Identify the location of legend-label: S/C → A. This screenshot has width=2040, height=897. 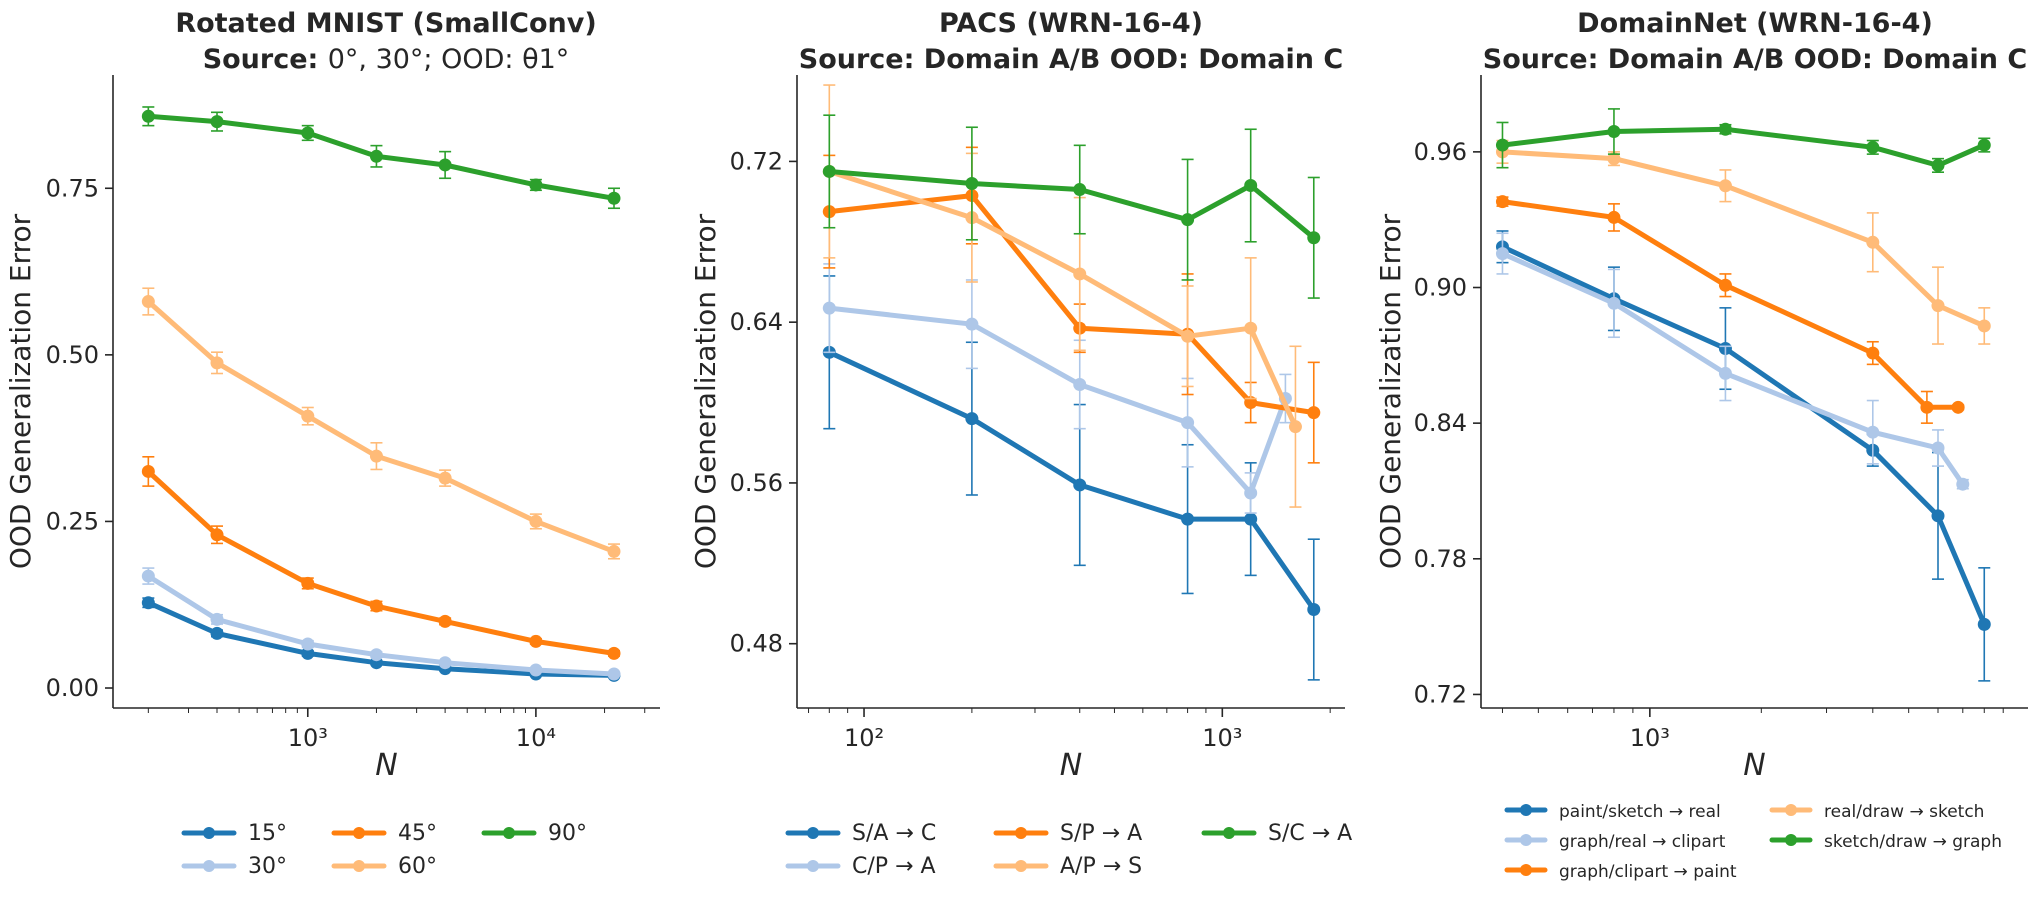
(1310, 833).